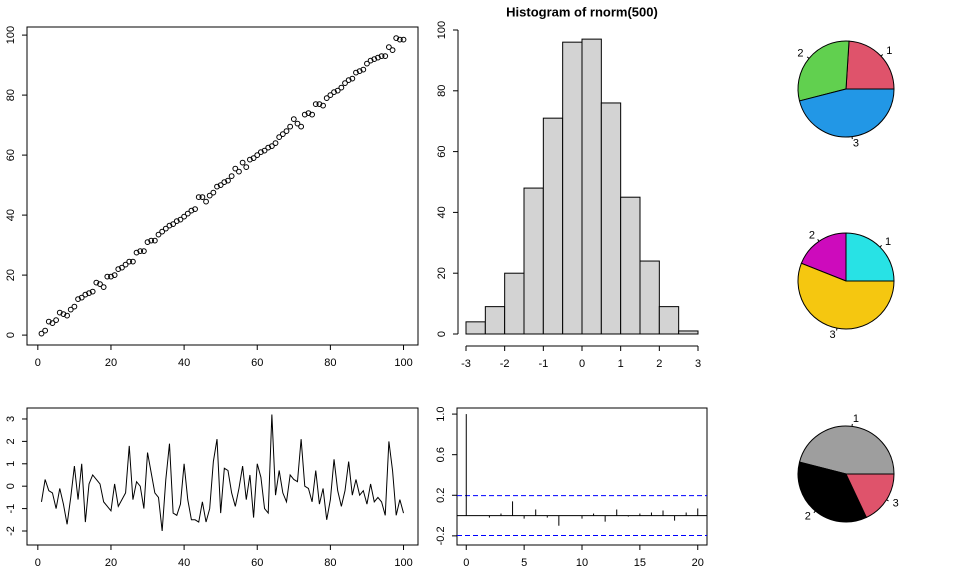 The height and width of the screenshot is (576, 960). What do you see at coordinates (640, 563) in the screenshot?
I see `x-tick-label: 15` at bounding box center [640, 563].